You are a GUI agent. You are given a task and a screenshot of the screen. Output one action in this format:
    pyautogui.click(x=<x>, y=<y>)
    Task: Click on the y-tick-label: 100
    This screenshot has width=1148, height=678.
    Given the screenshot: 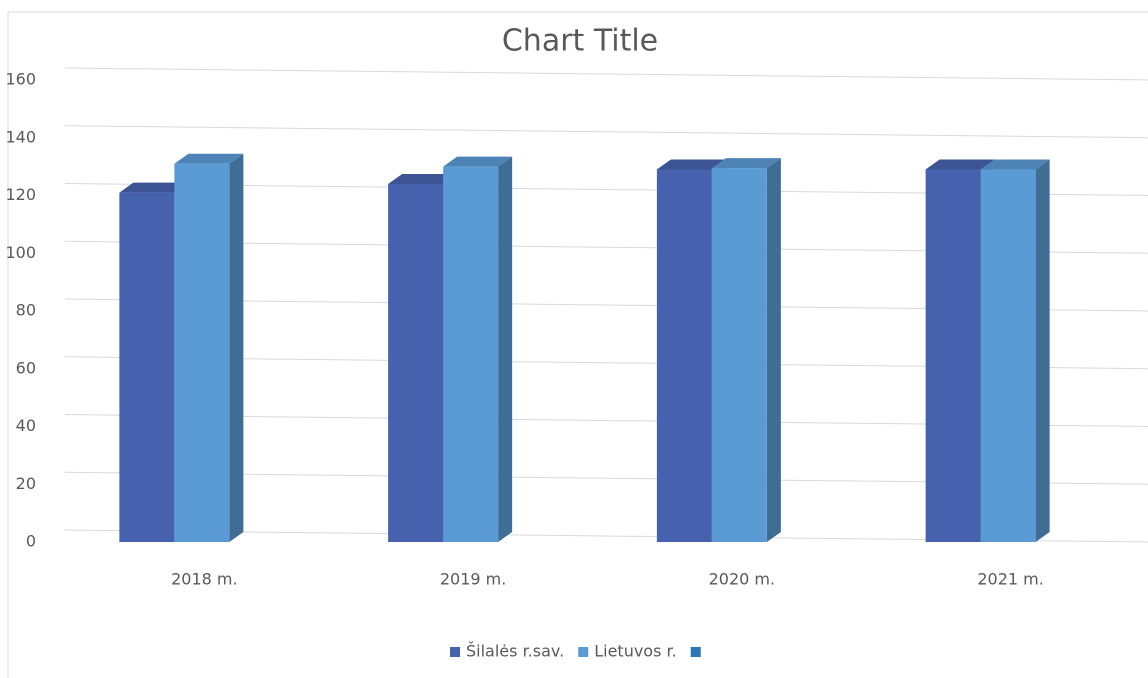 What is the action you would take?
    pyautogui.click(x=20, y=252)
    